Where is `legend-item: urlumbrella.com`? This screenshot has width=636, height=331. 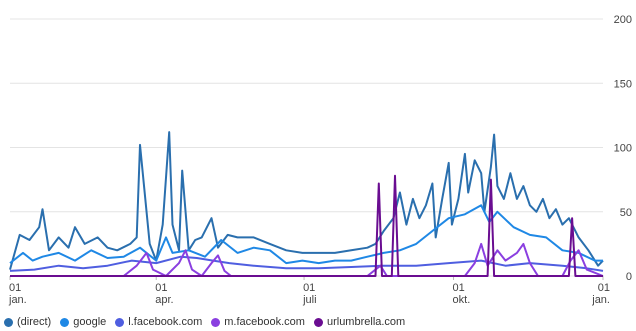
legend-item: urlumbrella.com is located at coordinates (359, 322).